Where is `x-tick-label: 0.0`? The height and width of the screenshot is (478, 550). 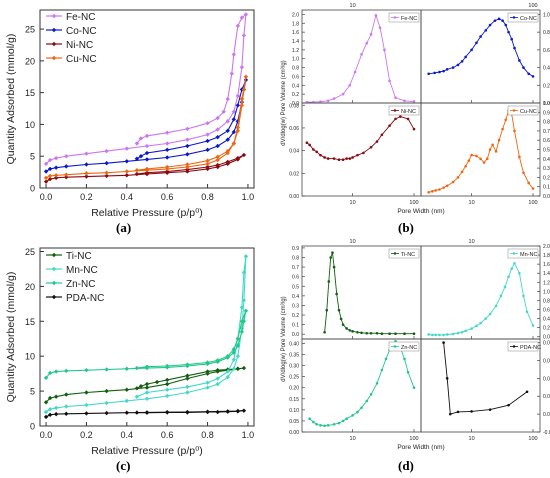
x-tick-label: 0.0 is located at coordinates (46, 197).